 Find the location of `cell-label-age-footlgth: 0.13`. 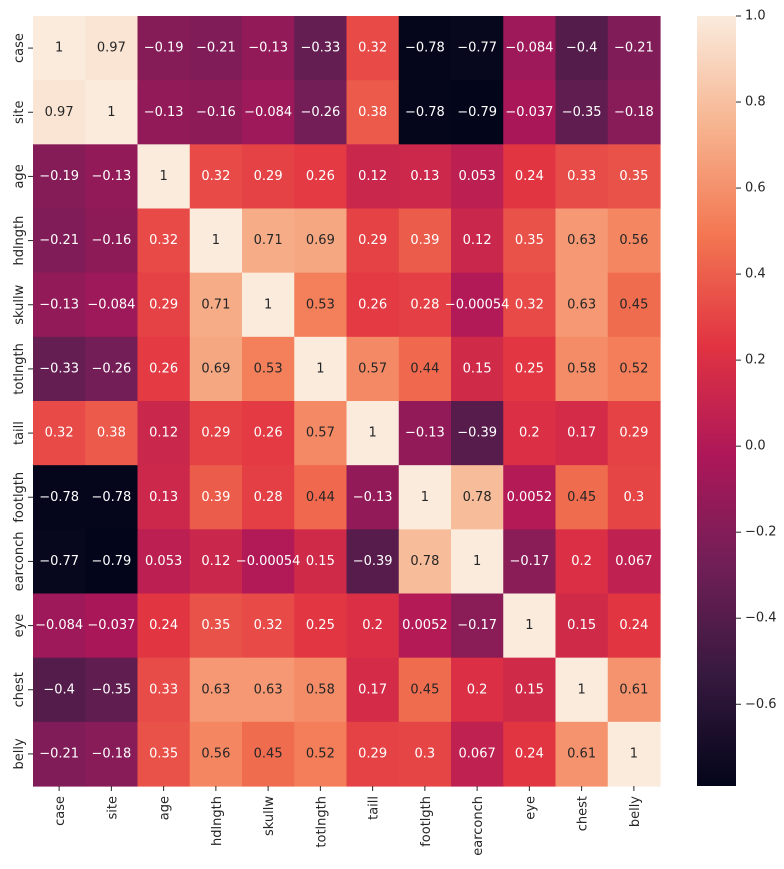

cell-label-age-footlgth: 0.13 is located at coordinates (424, 176).